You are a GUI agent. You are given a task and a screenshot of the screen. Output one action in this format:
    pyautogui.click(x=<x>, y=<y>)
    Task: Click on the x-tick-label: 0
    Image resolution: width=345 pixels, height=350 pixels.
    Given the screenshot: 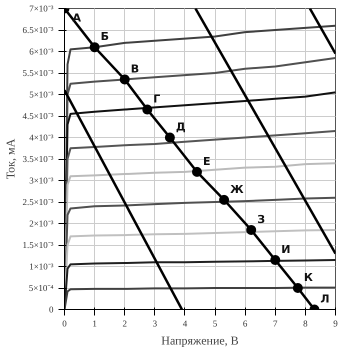 What is the action you would take?
    pyautogui.click(x=65, y=323)
    